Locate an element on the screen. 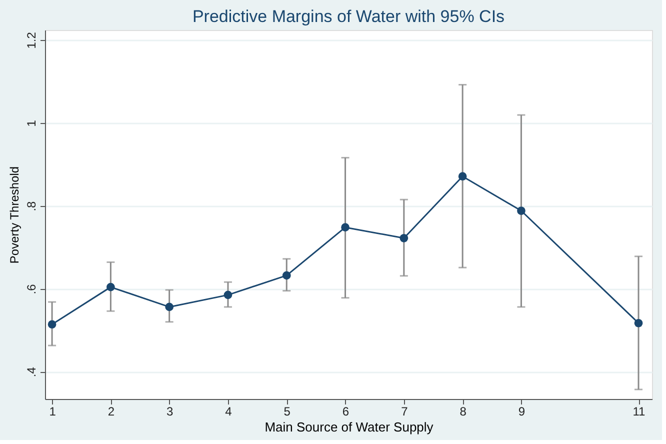  x-tick-label: 2 is located at coordinates (111, 411).